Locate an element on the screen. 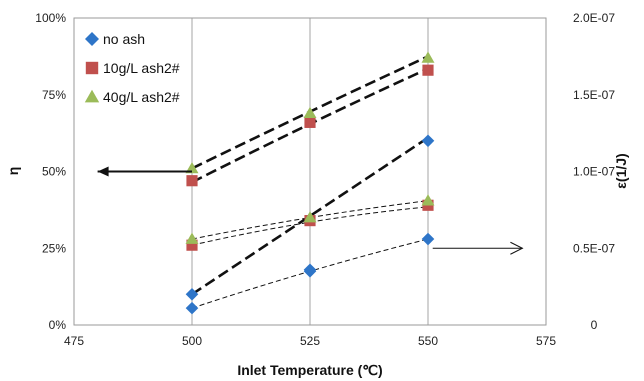 This screenshot has height=381, width=644. y-right-tick-label: 0 is located at coordinates (594, 325).